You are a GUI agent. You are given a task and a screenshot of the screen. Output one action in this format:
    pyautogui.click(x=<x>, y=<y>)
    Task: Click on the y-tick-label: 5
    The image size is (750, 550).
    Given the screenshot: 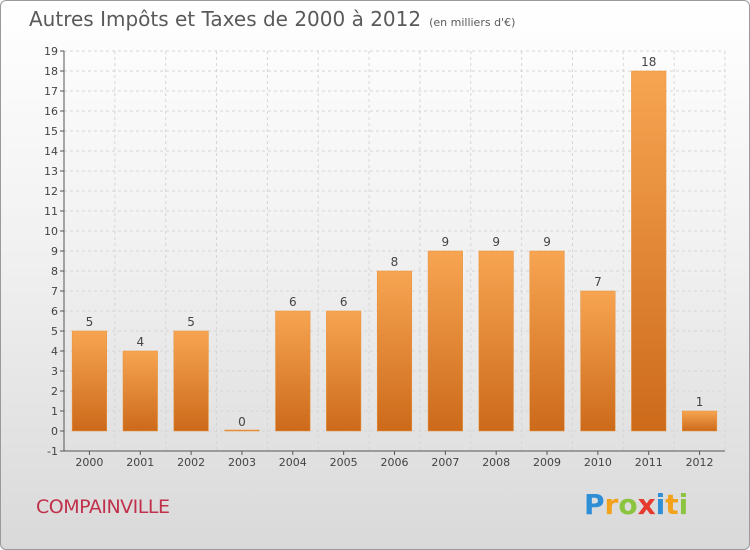 What is the action you would take?
    pyautogui.click(x=54, y=331)
    